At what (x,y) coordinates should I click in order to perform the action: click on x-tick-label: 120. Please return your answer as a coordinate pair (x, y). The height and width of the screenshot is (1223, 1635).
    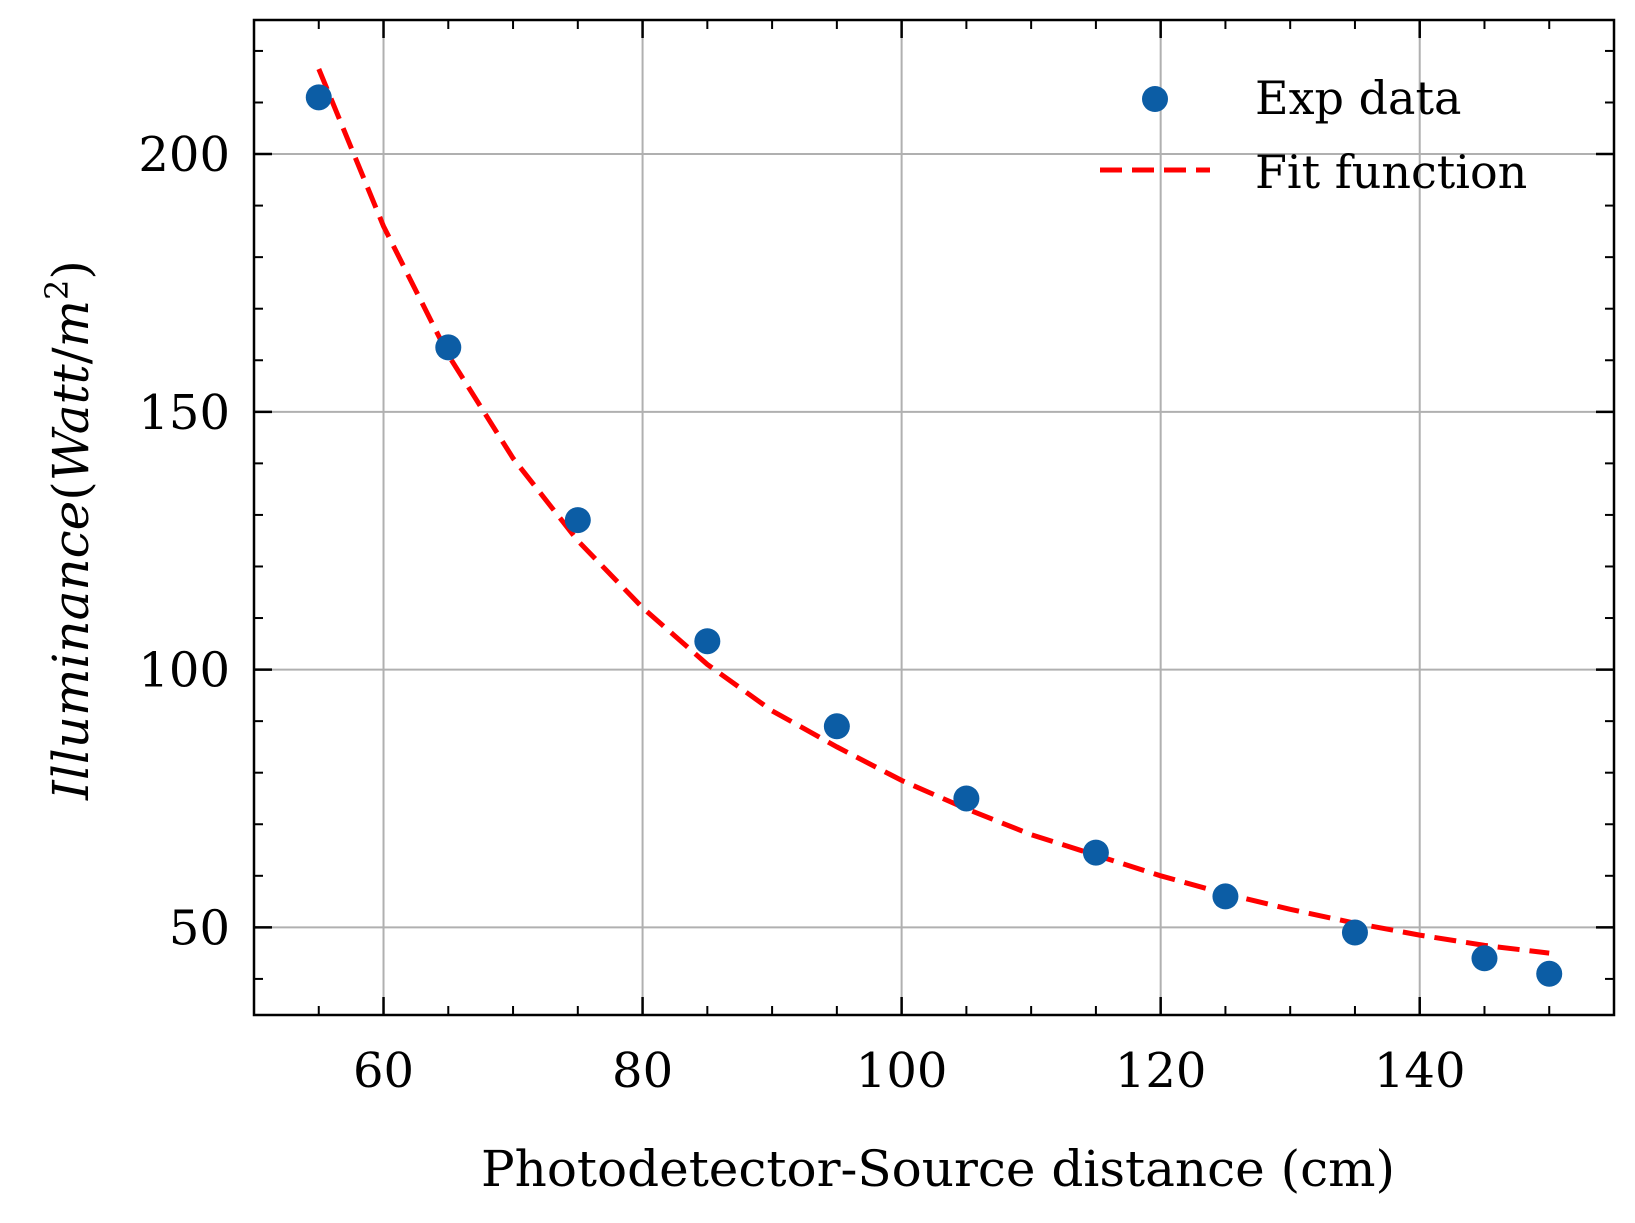
    Looking at the image, I should click on (1161, 1071).